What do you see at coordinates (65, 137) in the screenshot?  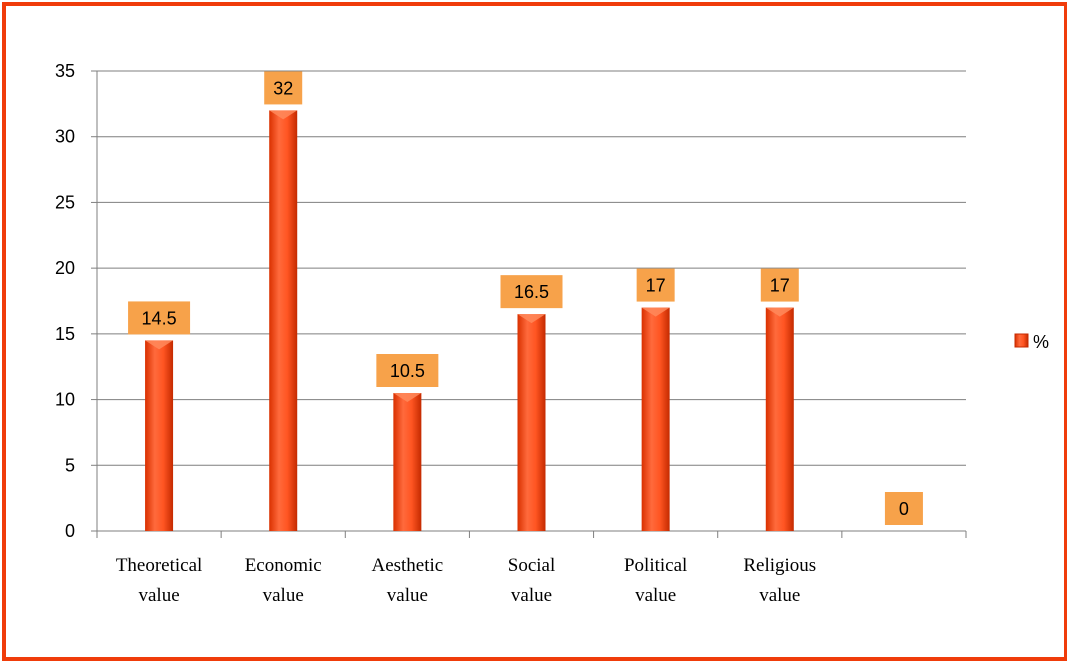 I see `y-tick-label: 30` at bounding box center [65, 137].